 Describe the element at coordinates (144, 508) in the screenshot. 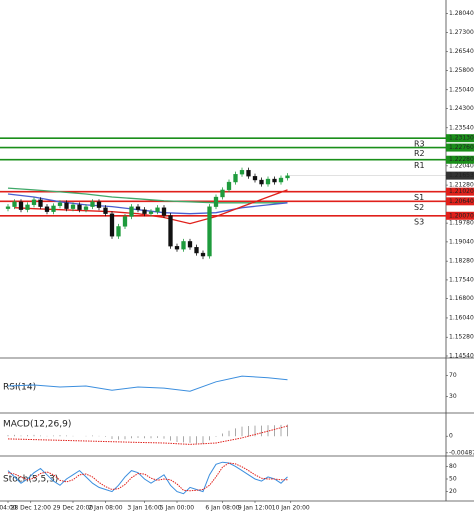

I see `x-tick-label: 3 Jan 16:00` at that location.